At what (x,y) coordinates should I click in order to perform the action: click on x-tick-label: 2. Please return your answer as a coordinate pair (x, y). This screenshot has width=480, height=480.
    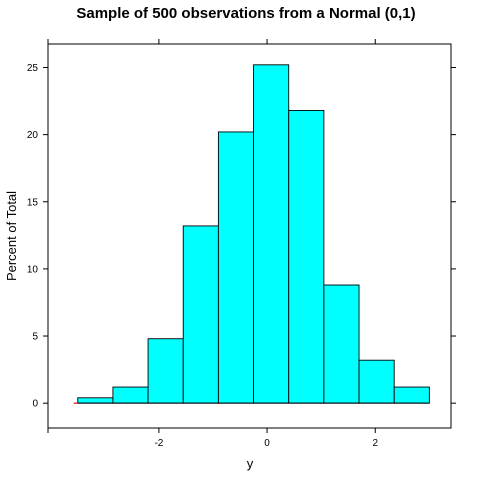
    Looking at the image, I should click on (375, 443).